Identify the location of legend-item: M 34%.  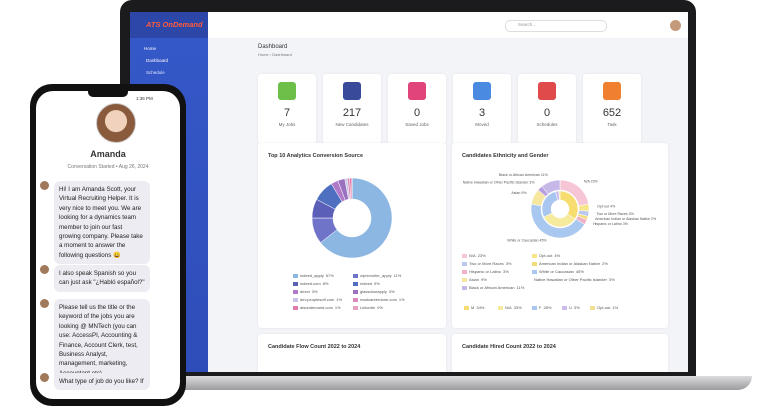
(481, 307).